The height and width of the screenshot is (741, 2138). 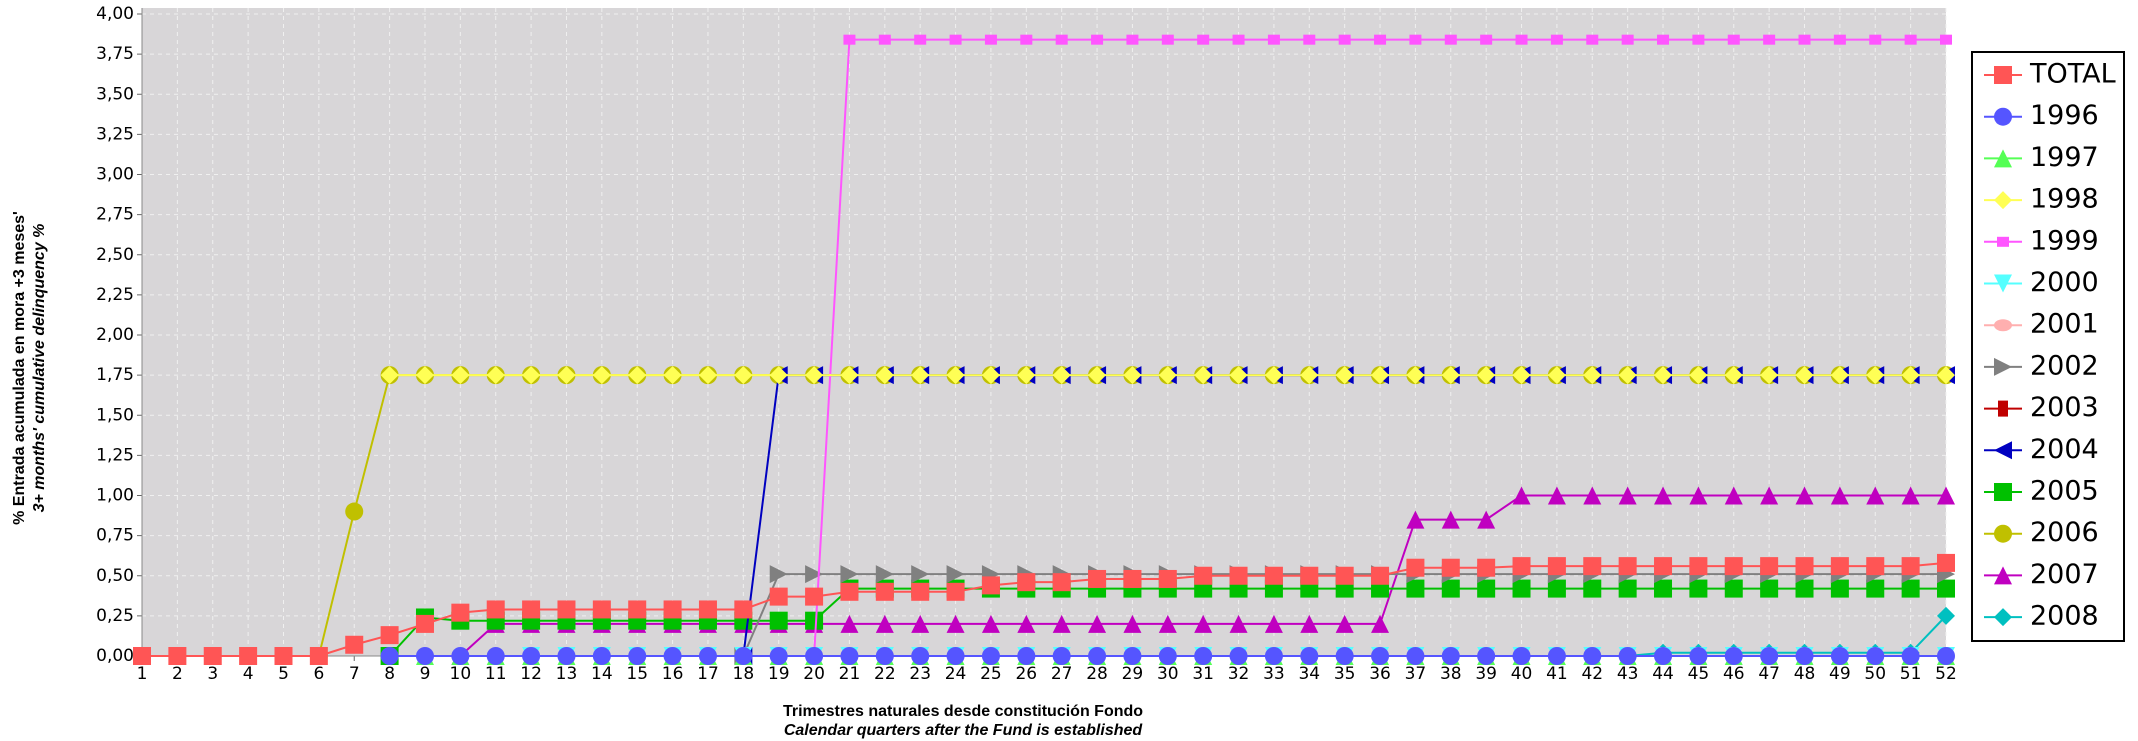 What do you see at coordinates (1805, 674) in the screenshot?
I see `x-tick-label: 48` at bounding box center [1805, 674].